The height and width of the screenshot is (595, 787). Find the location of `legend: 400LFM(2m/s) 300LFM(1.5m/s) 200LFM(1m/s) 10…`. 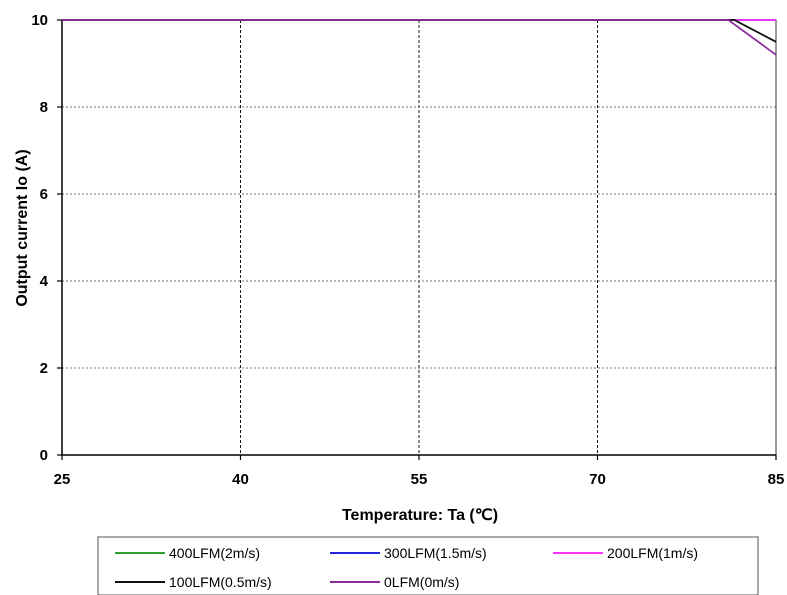

legend: 400LFM(2m/s) 300LFM(1.5m/s) 200LFM(1m/s) 10… is located at coordinates (428, 565).